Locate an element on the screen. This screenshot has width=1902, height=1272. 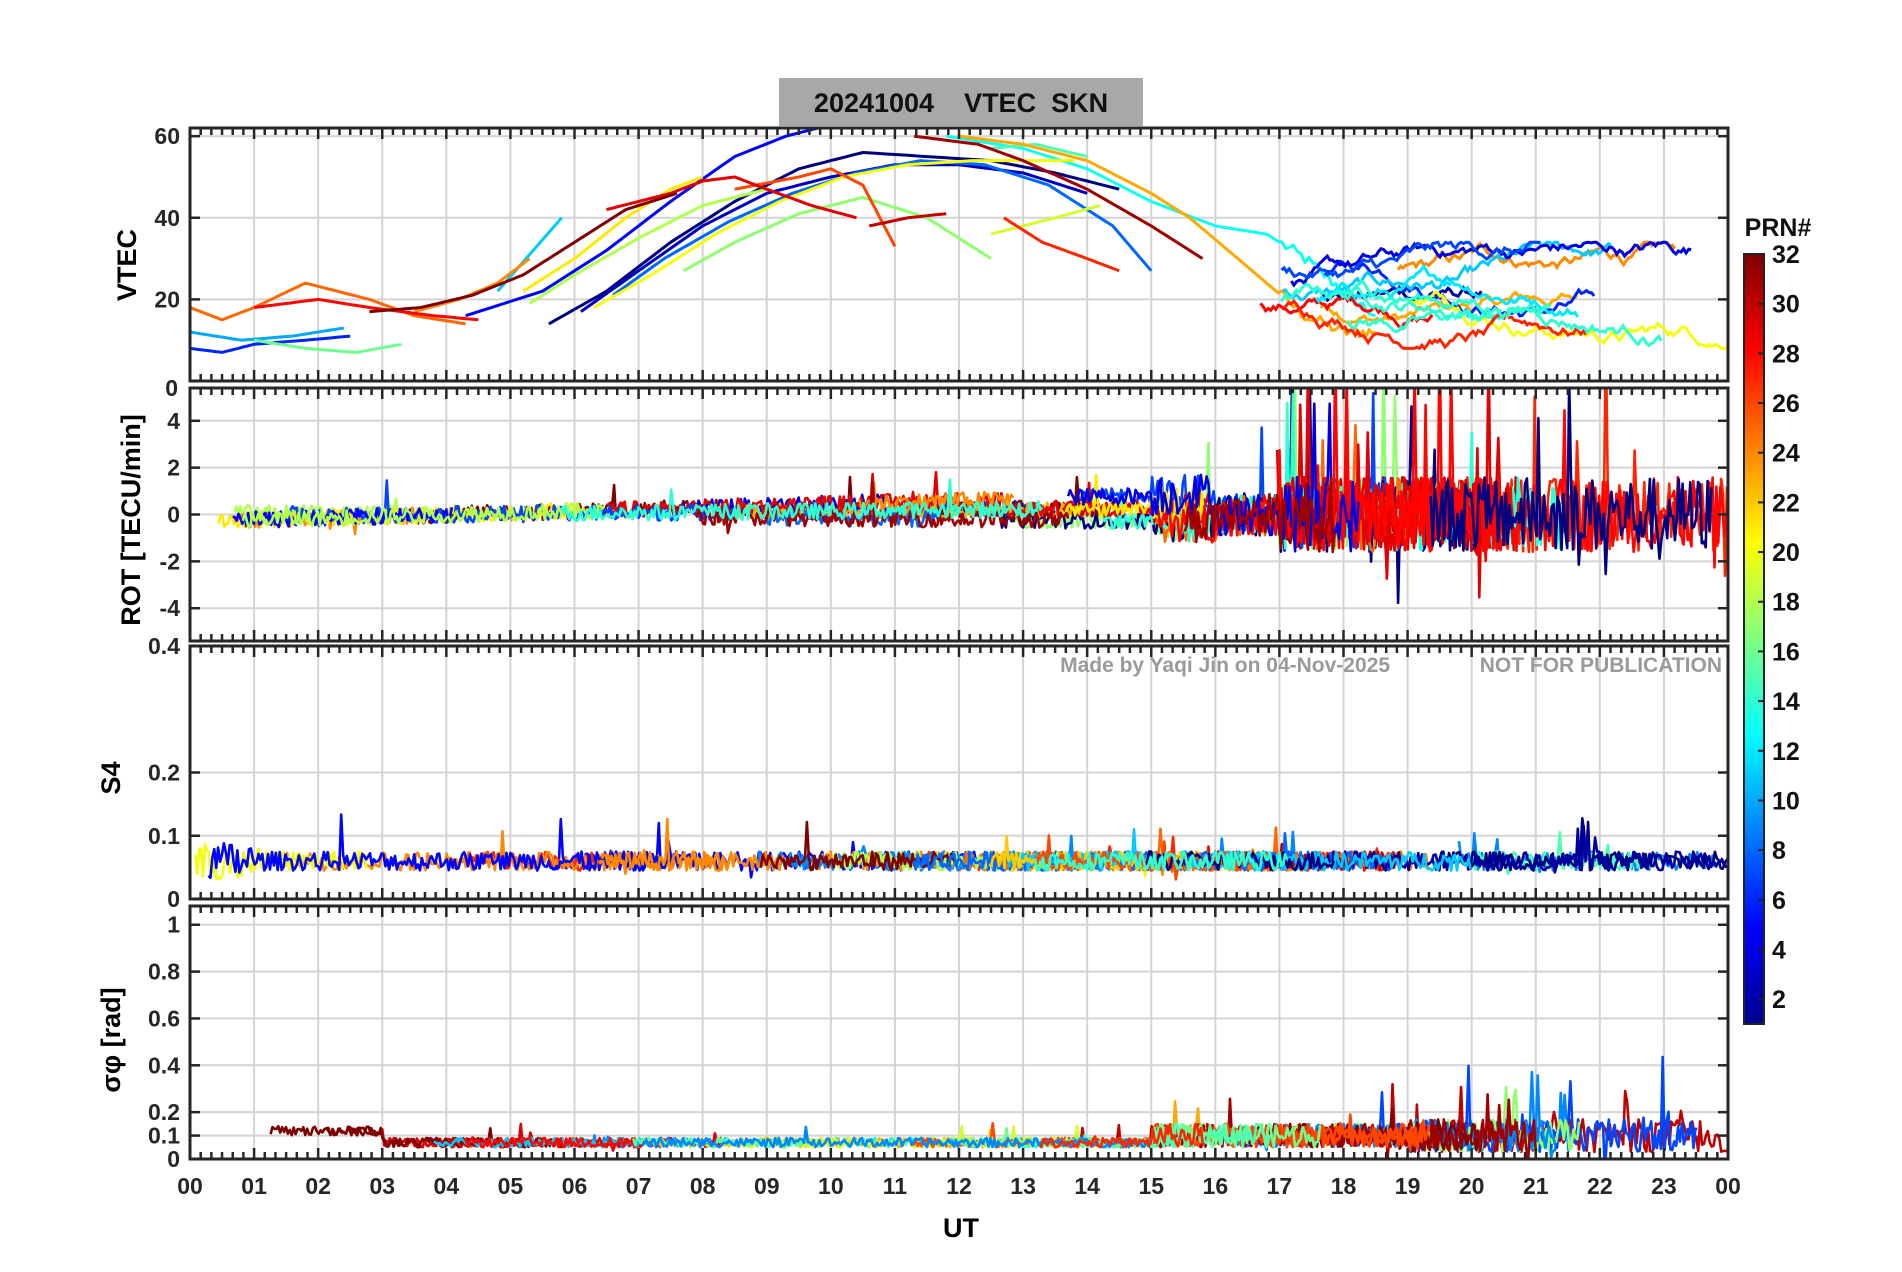
colorbar-tick-label: 16 is located at coordinates (1786, 652).